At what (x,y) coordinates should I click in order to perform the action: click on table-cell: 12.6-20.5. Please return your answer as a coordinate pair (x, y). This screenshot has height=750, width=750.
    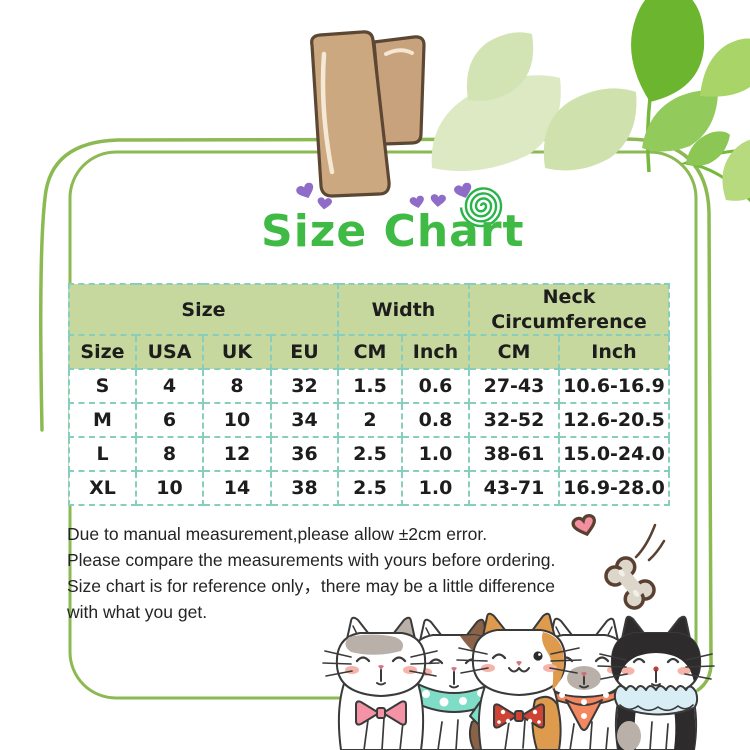
    Looking at the image, I should click on (614, 420).